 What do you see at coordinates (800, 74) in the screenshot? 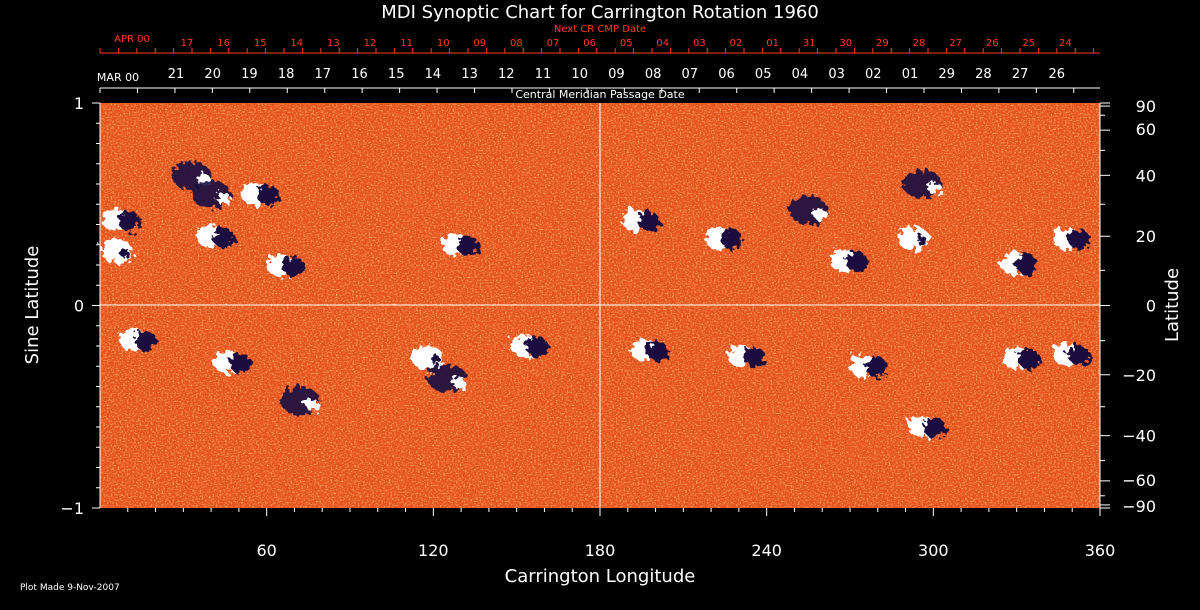
I see `cmp-date-label: 04` at bounding box center [800, 74].